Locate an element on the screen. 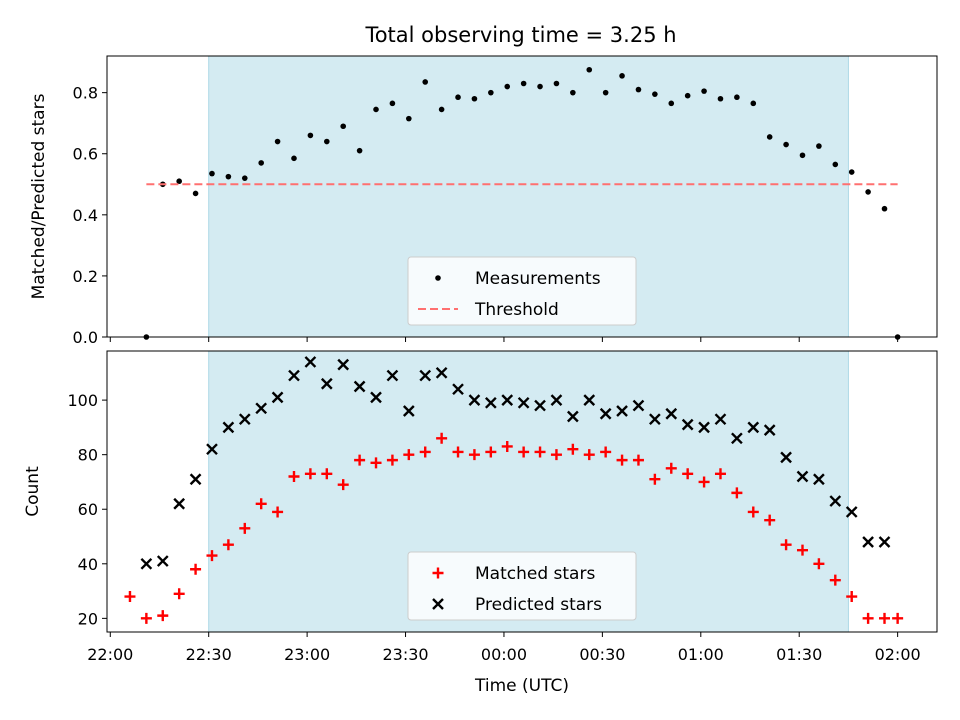 This screenshot has height=720, width=960. x-tick-label: 22:00 is located at coordinates (110, 654).